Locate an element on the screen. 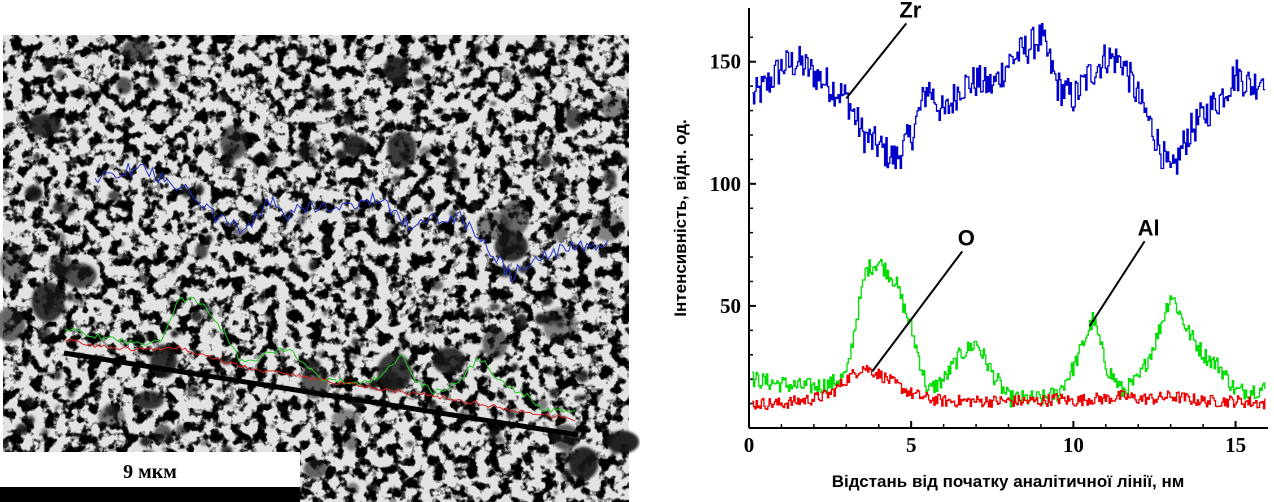 Image resolution: width=1274 pixels, height=502 pixels. y-tick-label: 150 is located at coordinates (726, 62).